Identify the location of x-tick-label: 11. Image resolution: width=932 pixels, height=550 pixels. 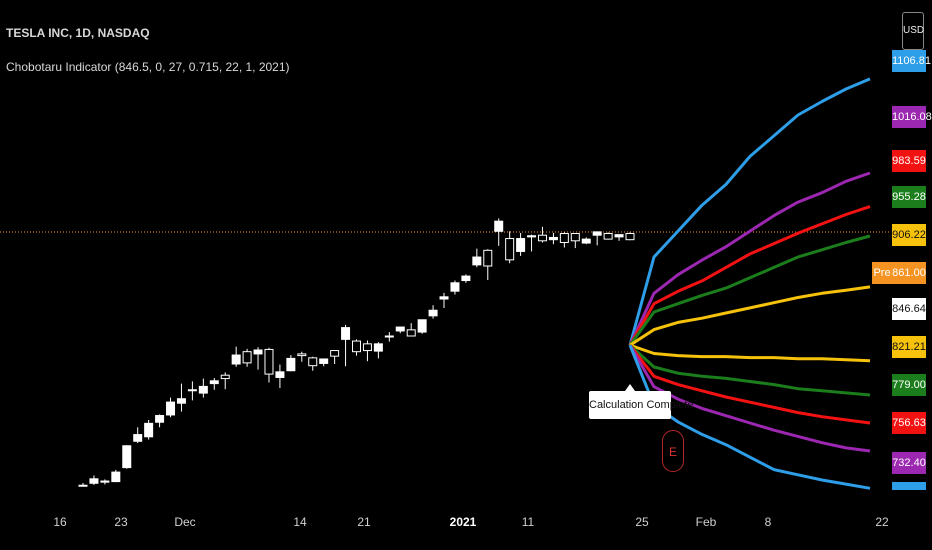
(528, 522).